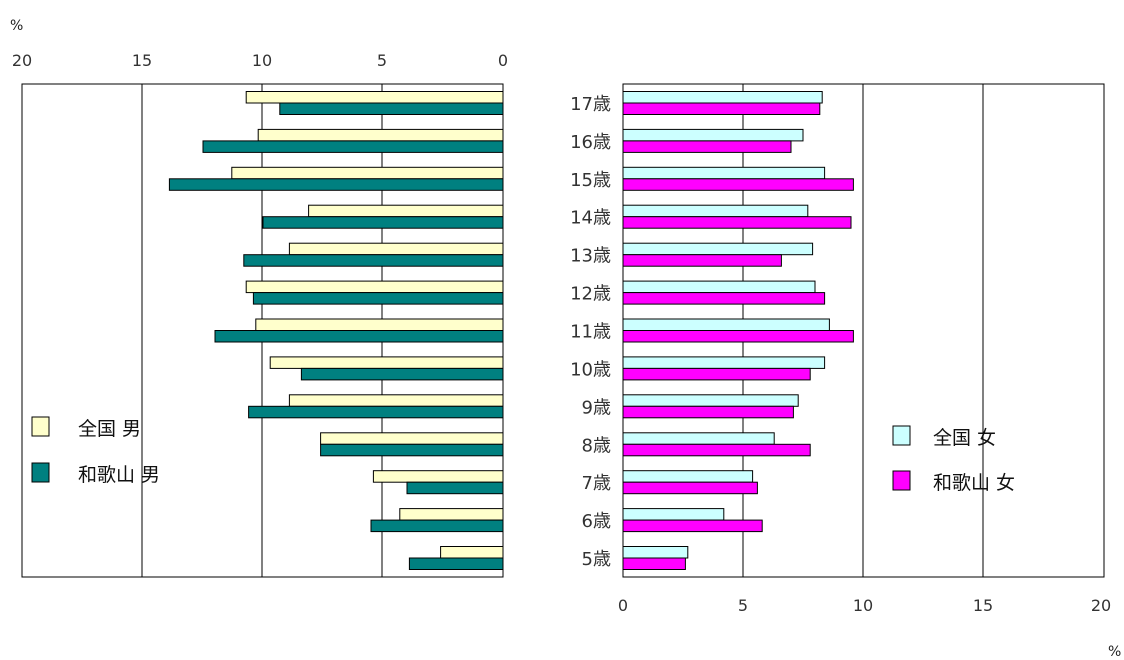 This screenshot has width=1124, height=660. Describe the element at coordinates (16, 26) in the screenshot. I see `left-unit-label: %` at that location.